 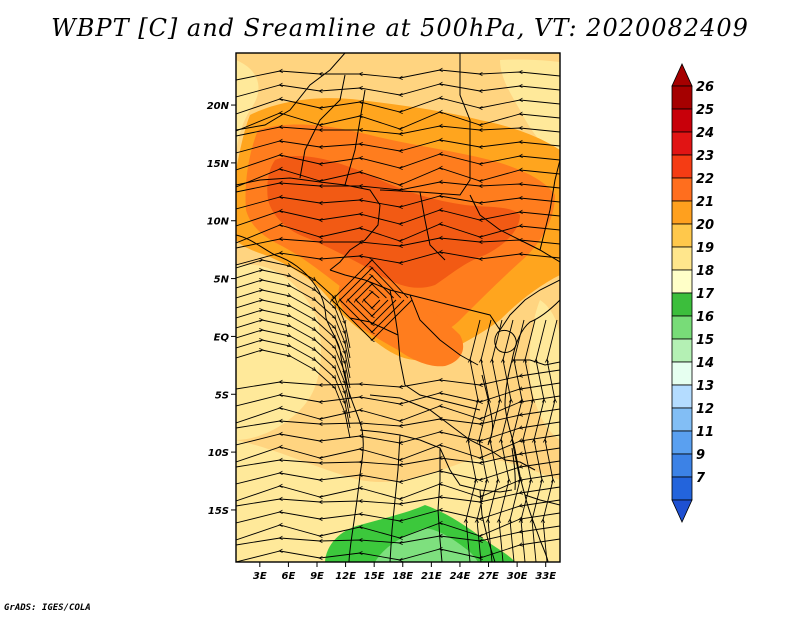 What do you see at coordinates (222, 395) in the screenshot?
I see `lat-tick-label: 5S` at bounding box center [222, 395].